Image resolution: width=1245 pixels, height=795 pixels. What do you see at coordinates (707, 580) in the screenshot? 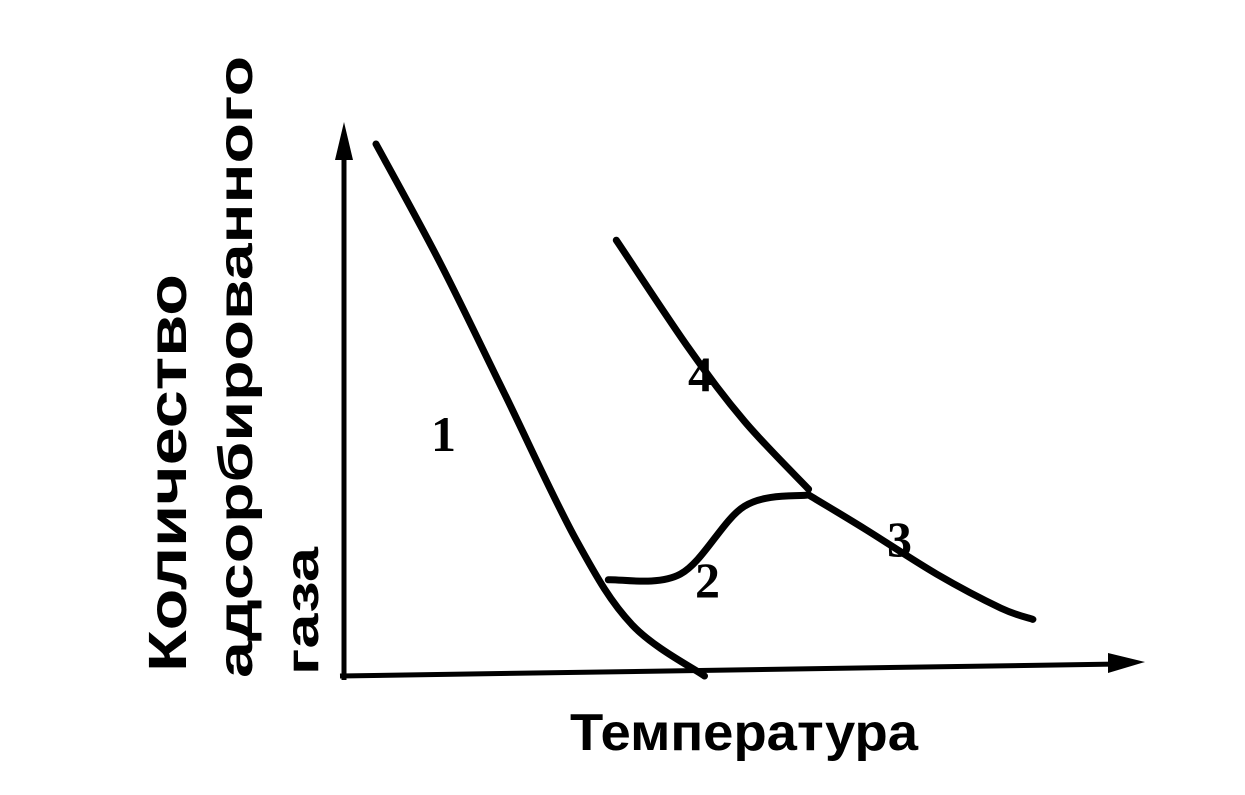
I see `curve-label-2: 2` at bounding box center [707, 580].